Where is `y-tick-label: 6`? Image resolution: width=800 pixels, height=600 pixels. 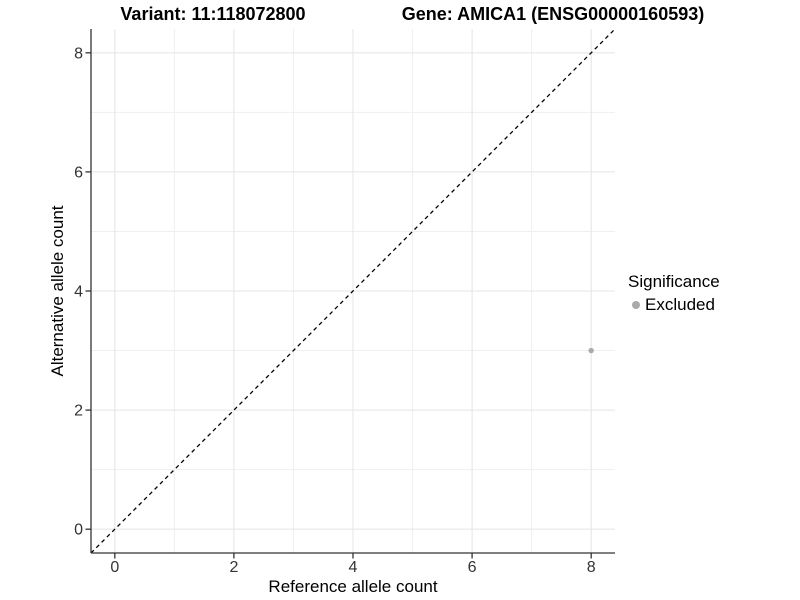
y-tick-label: 6 is located at coordinates (78, 172).